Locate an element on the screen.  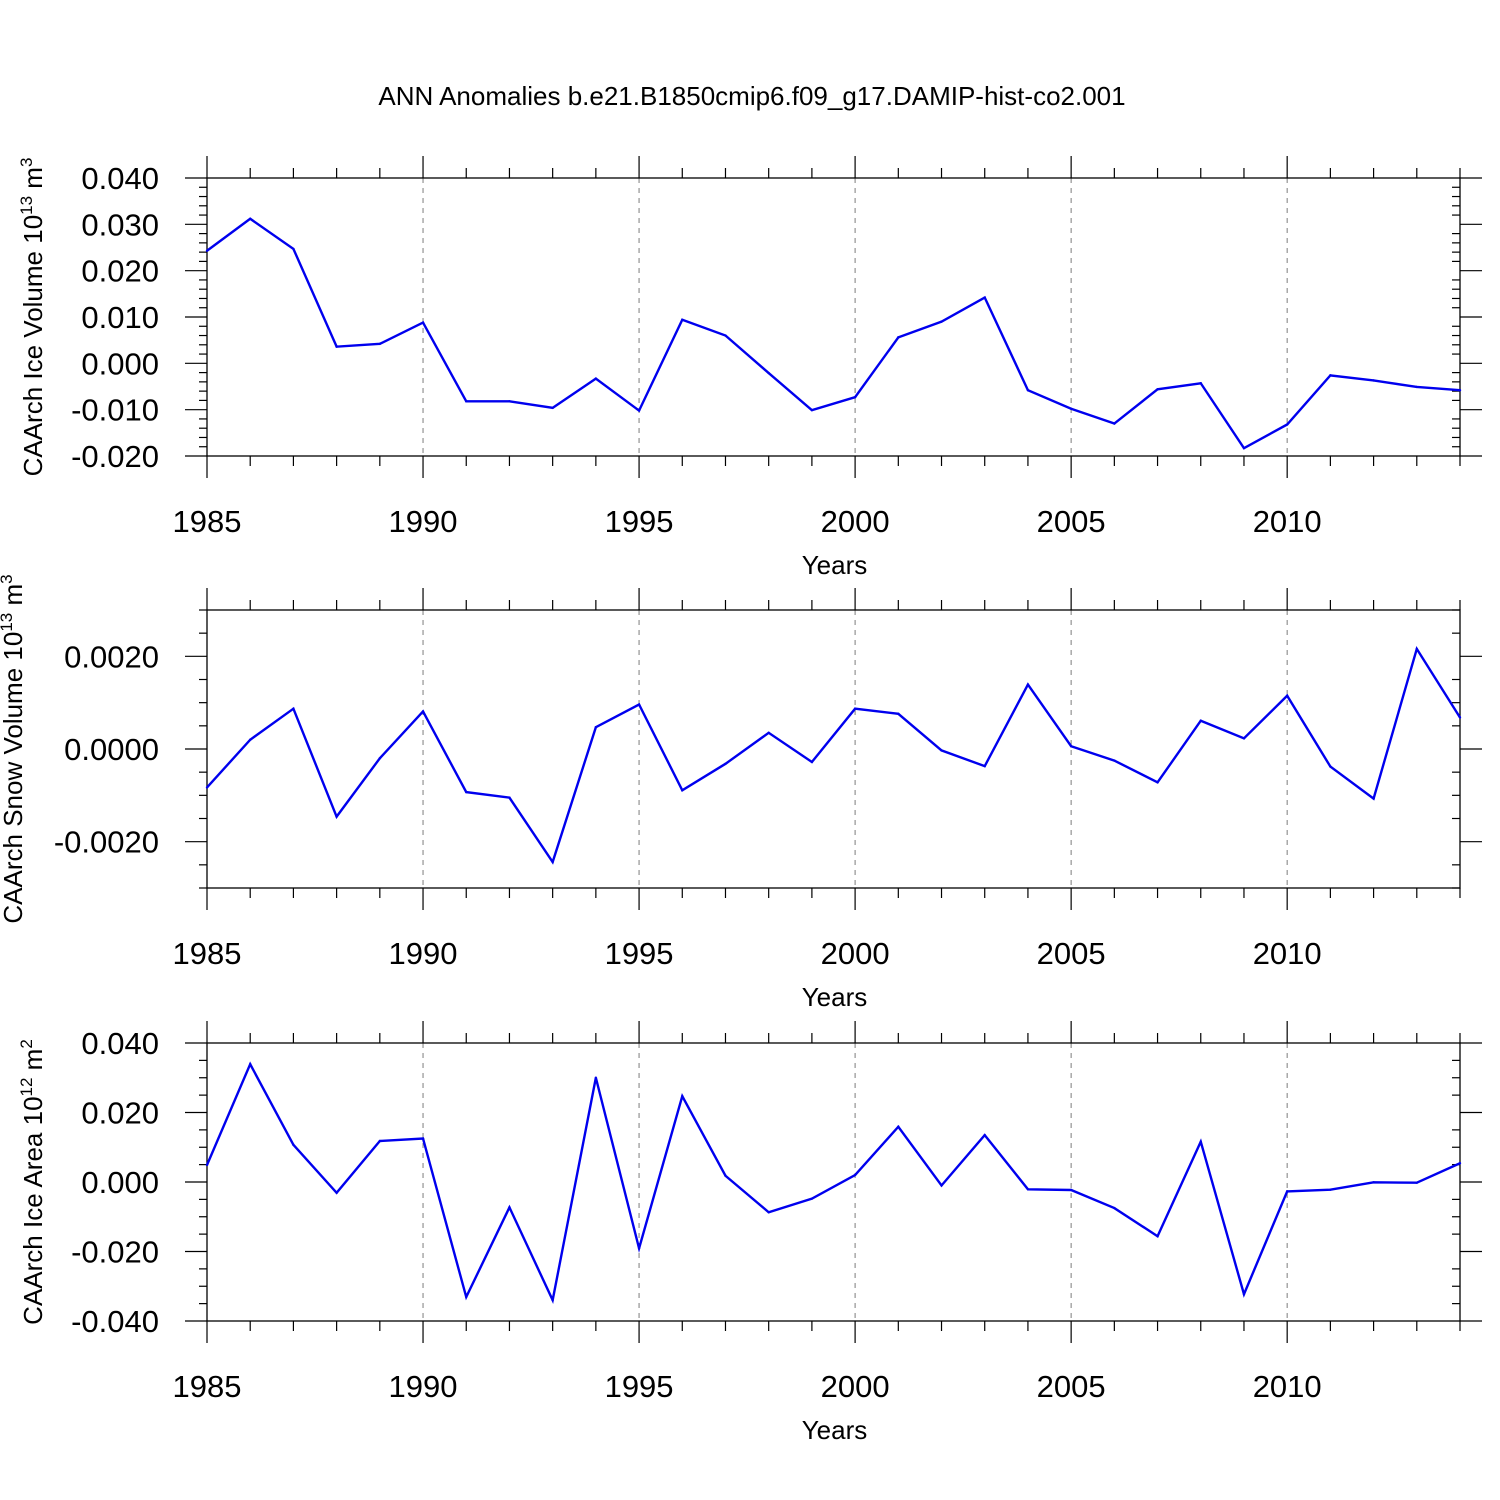
y-tick-label--0.010: -0.010 is located at coordinates (115, 410).